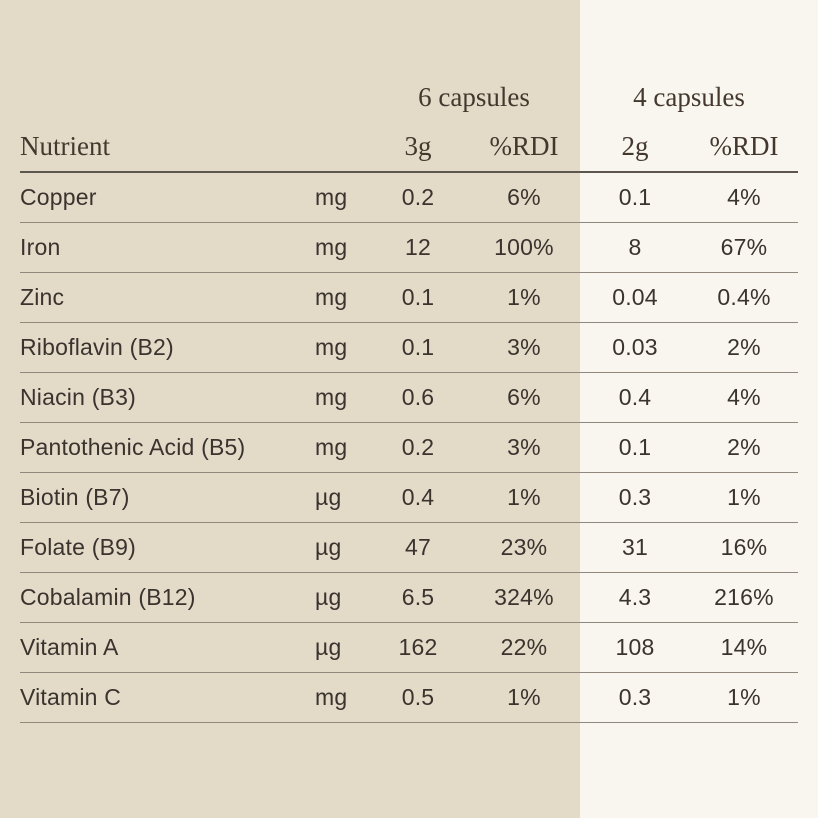 The image size is (818, 818). Describe the element at coordinates (418, 597) in the screenshot. I see `dose-value-6cap: 6.5` at that location.